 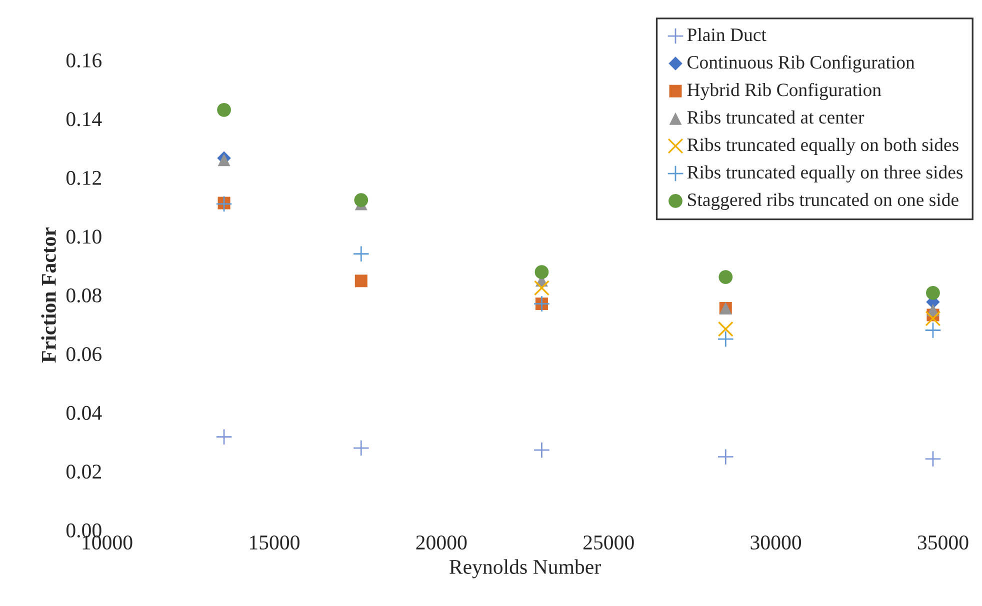 What do you see at coordinates (525, 568) in the screenshot?
I see `x-axis-title: Reynolds Number` at bounding box center [525, 568].